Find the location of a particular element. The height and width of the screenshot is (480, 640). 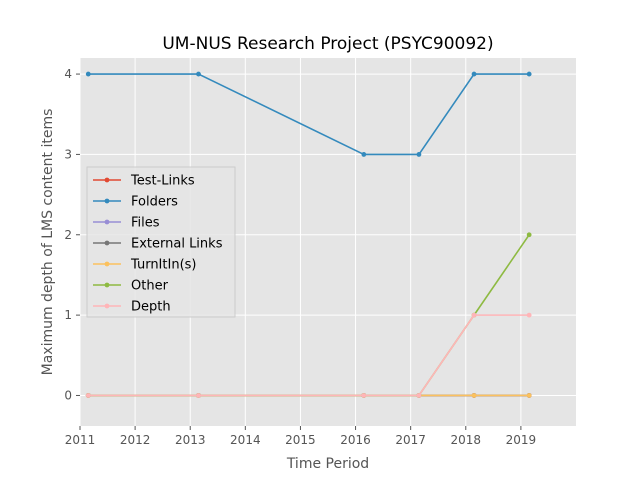

x-tick-label: 2013 is located at coordinates (190, 440).